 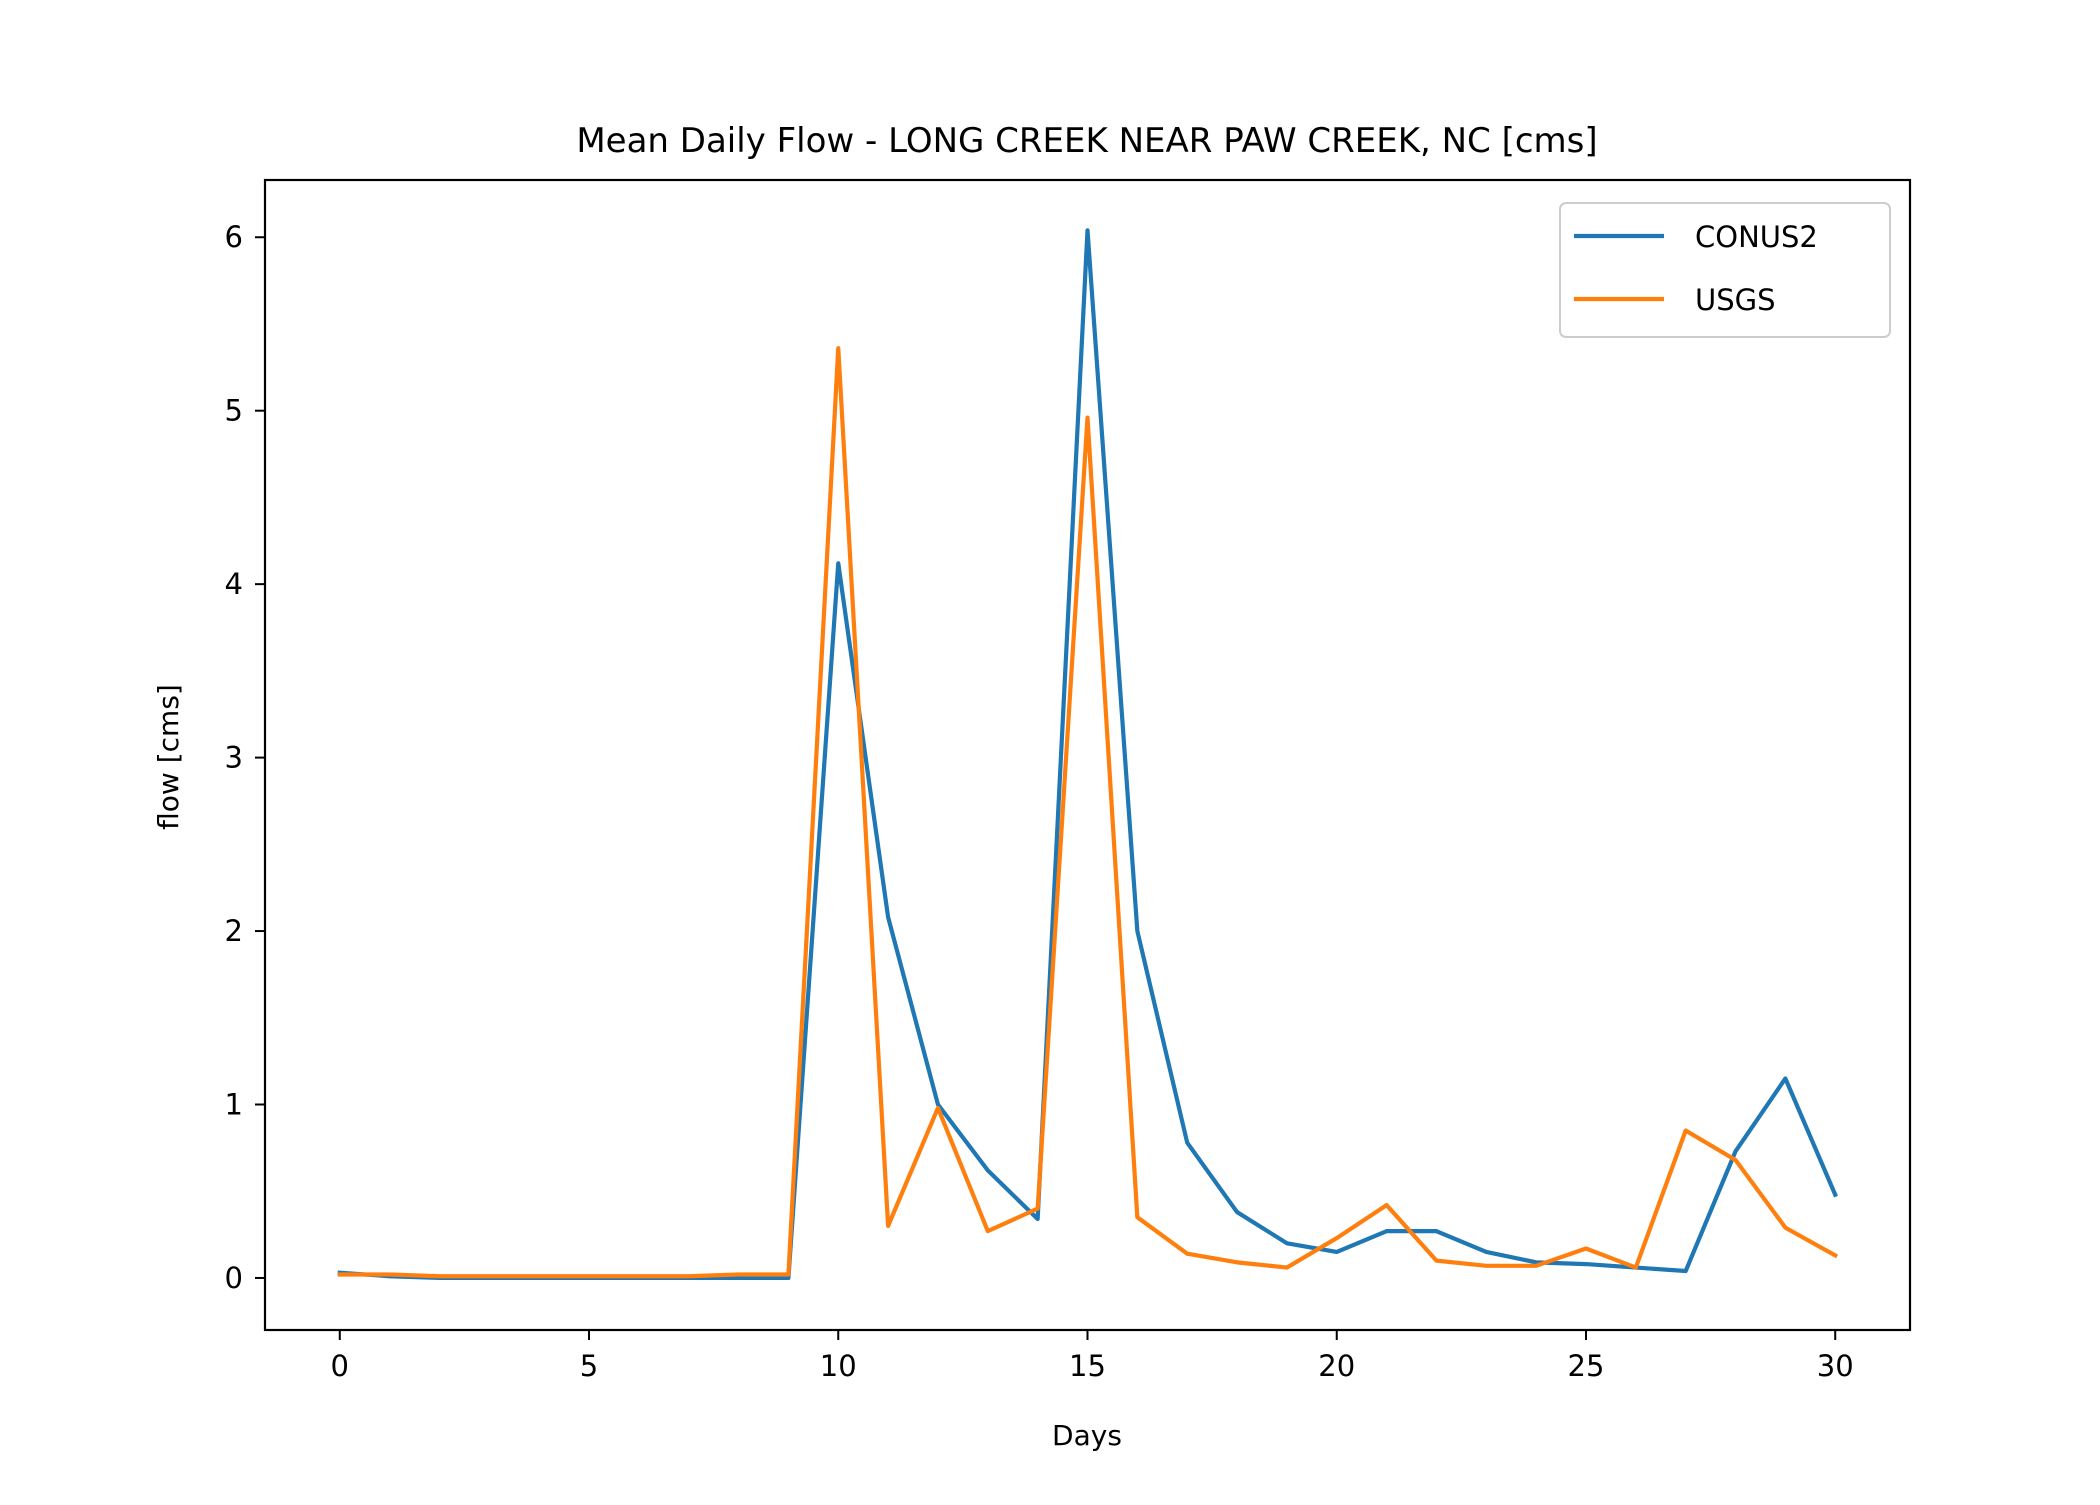 I want to click on x-tick-label: 5, so click(x=589, y=1366).